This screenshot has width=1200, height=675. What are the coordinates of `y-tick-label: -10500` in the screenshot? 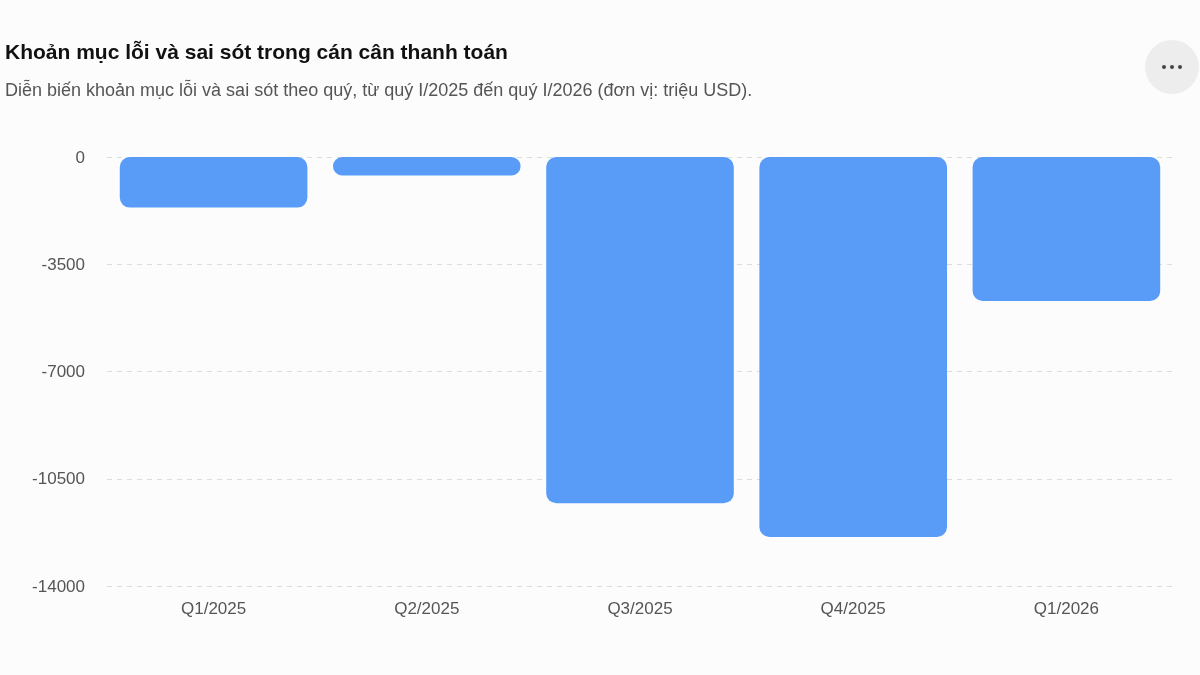 It's located at (58, 479).